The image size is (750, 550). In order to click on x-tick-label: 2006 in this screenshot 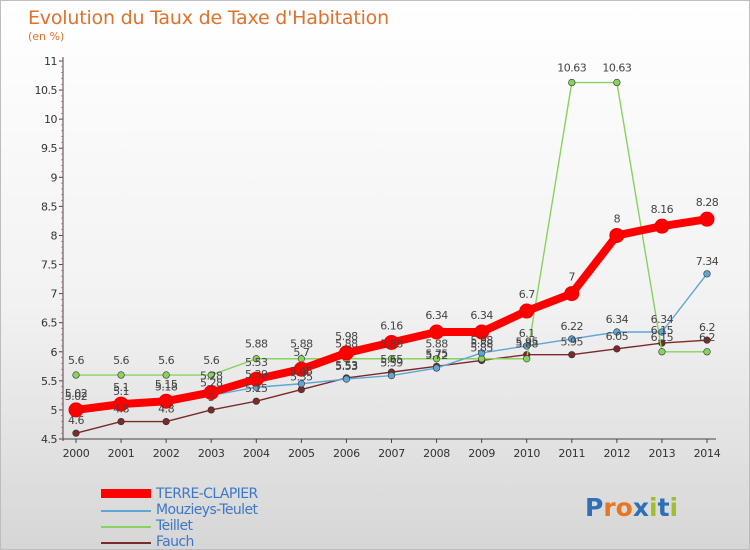, I will do `click(346, 453)`.